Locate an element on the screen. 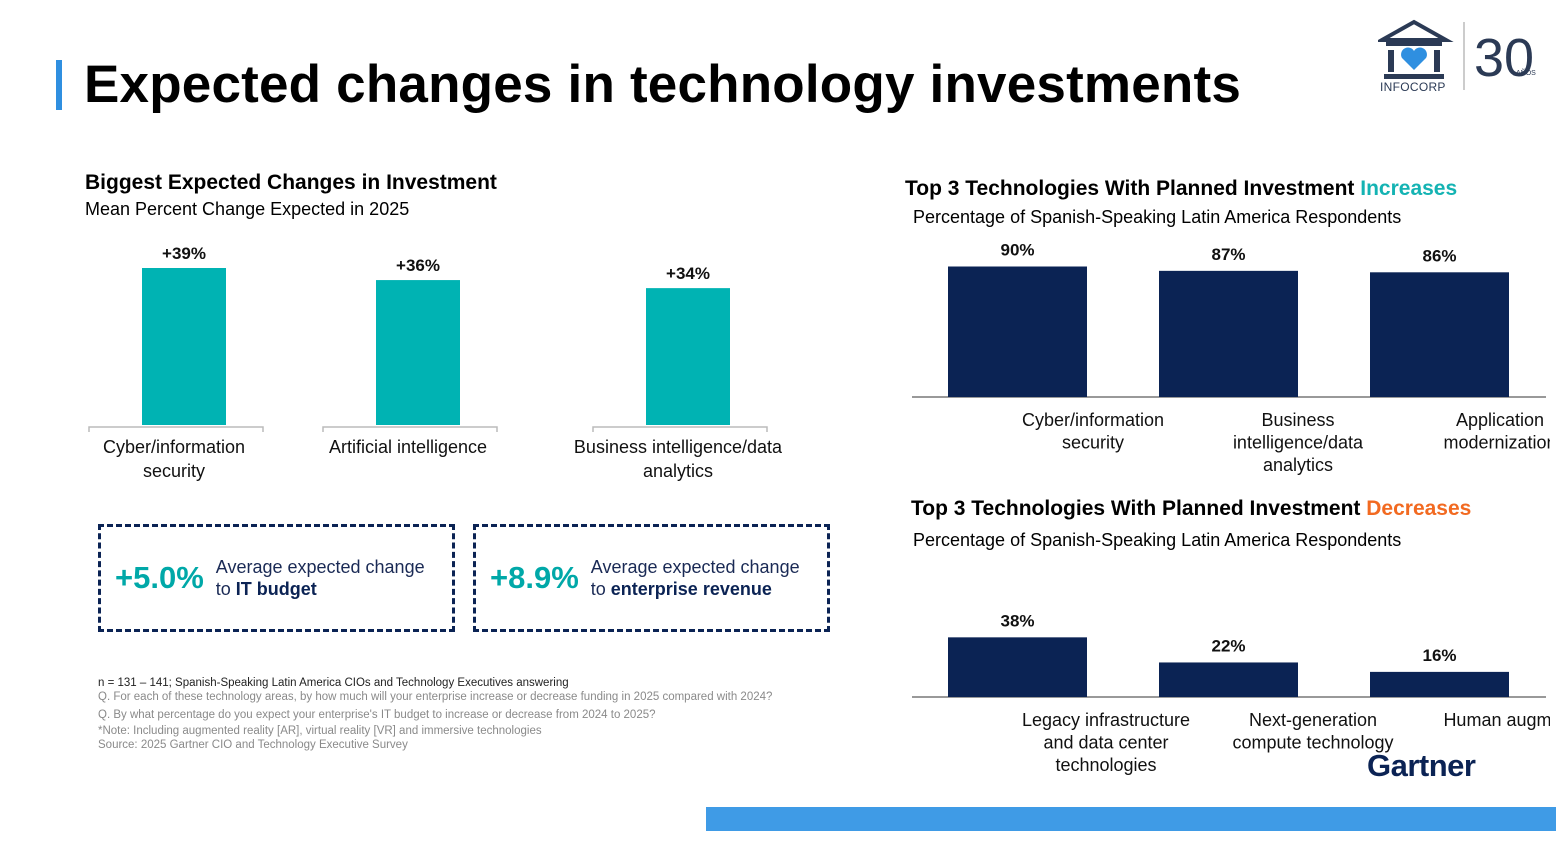  value-label: +39% is located at coordinates (184, 253).